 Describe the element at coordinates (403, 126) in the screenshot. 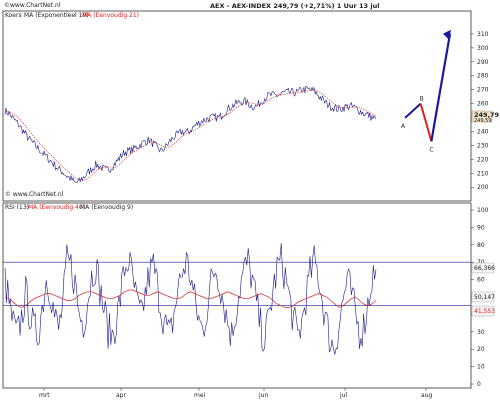

I see `wave-label: A` at that location.